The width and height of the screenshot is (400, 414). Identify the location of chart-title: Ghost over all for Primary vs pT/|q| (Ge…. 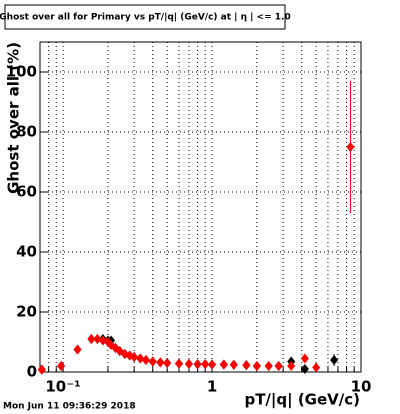
(145, 18).